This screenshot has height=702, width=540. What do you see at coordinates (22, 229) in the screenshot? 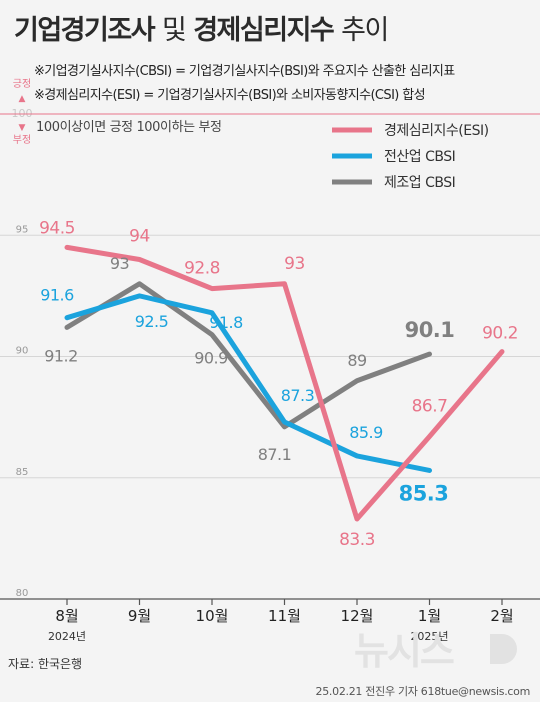
I see `y-tick-label: 95` at bounding box center [22, 229].